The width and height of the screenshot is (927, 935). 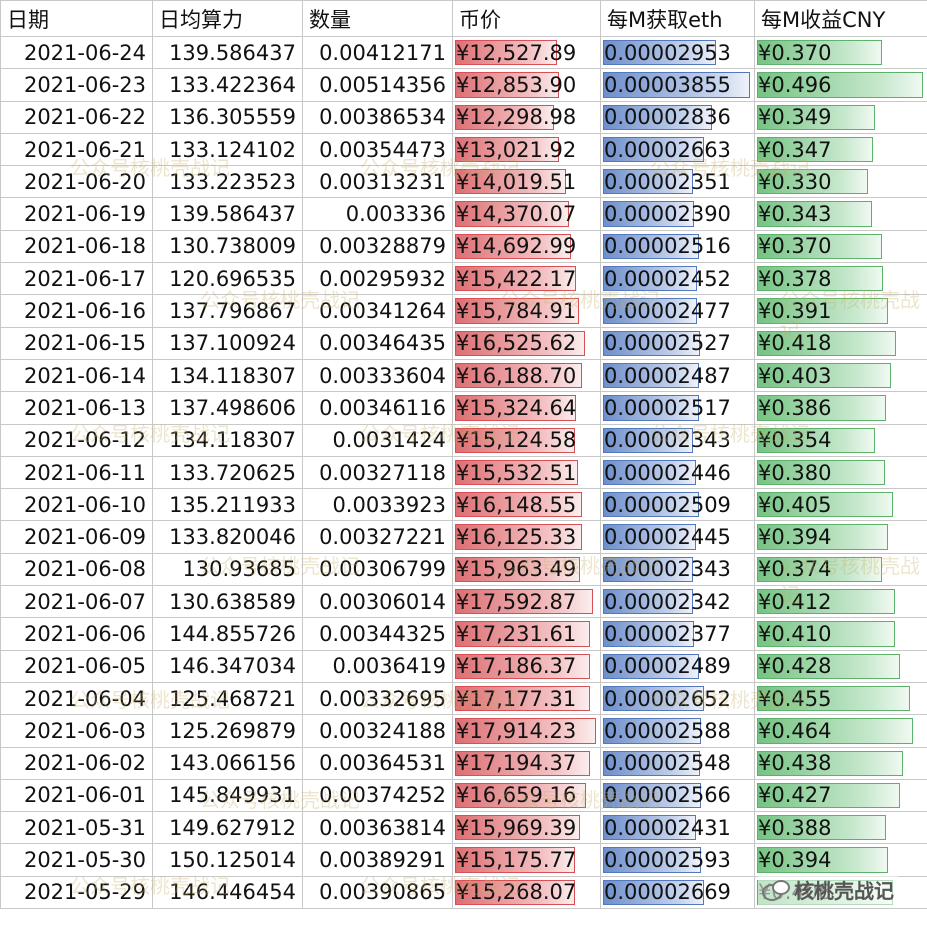 I want to click on cell-hashrate: 130.738009, so click(x=227, y=246).